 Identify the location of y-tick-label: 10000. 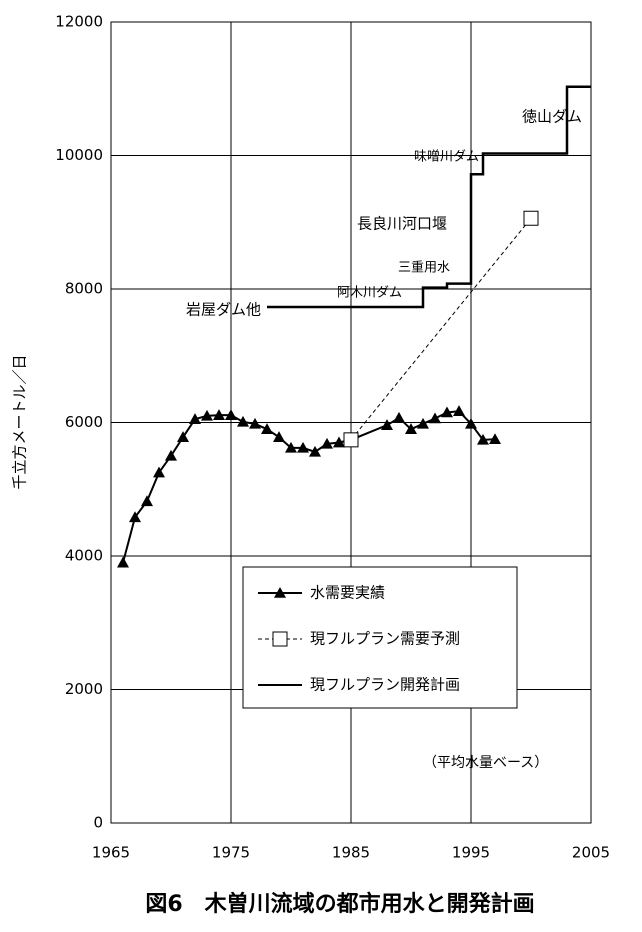
(79, 155).